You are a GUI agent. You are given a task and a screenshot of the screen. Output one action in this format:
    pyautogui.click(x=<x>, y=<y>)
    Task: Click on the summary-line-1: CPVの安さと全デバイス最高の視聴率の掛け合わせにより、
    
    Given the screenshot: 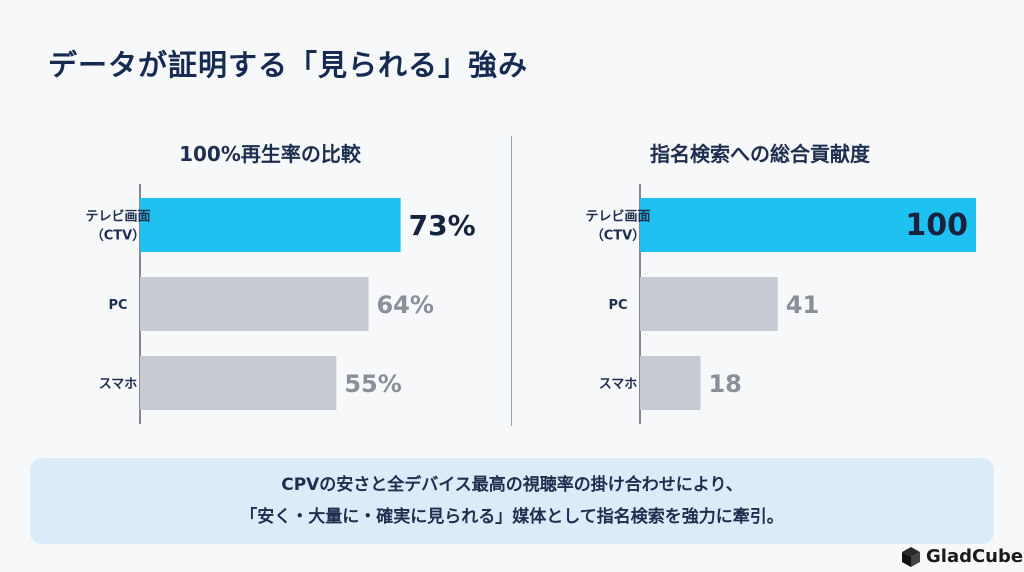 What is the action you would take?
    pyautogui.click(x=512, y=485)
    